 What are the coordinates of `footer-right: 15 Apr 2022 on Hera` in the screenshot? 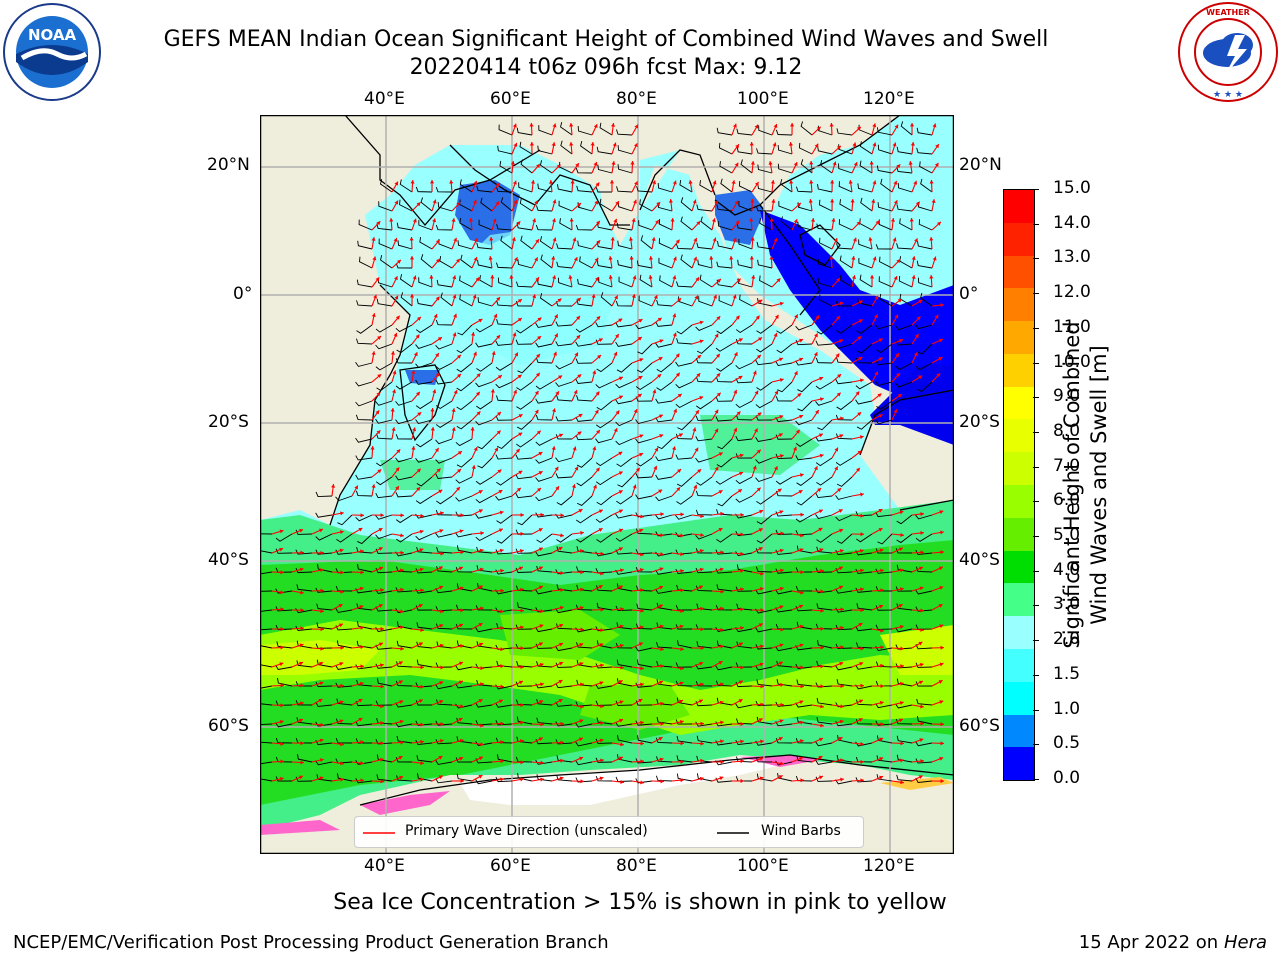 It's located at (1173, 942).